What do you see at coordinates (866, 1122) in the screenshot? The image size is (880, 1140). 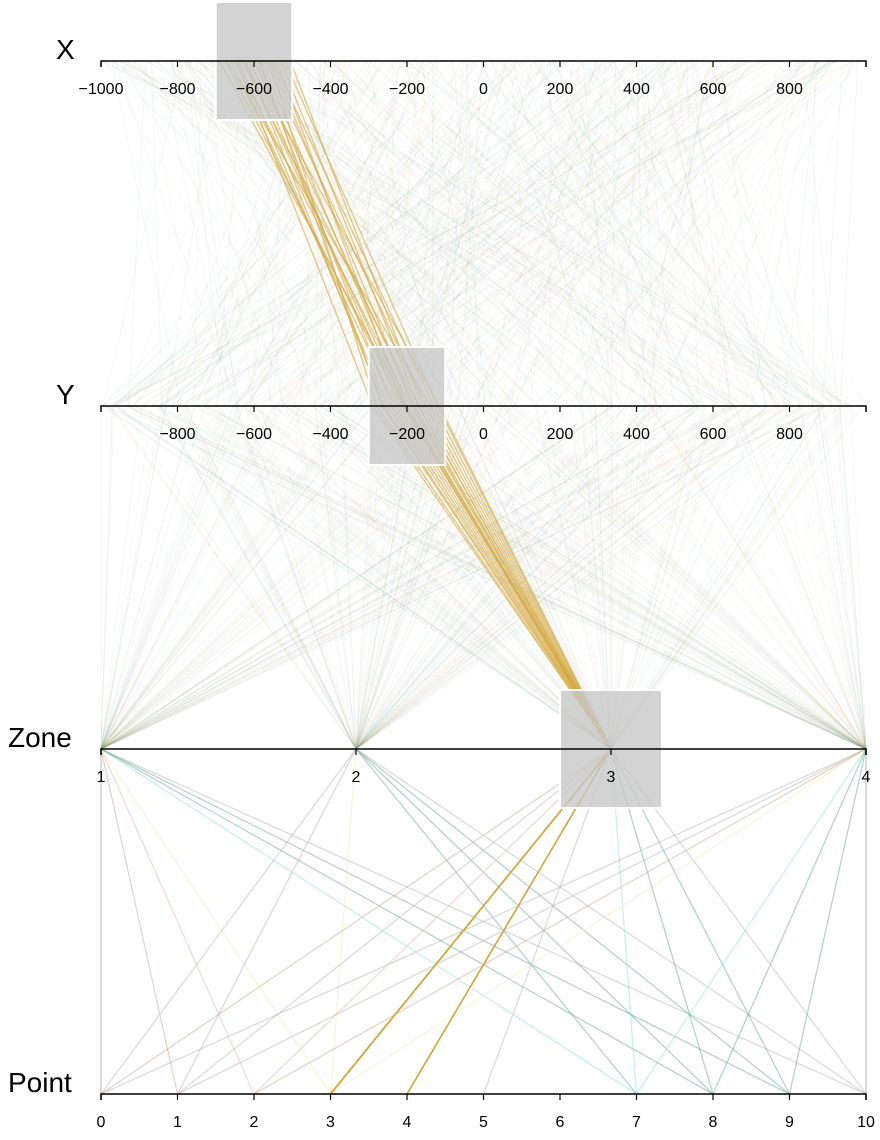 I see `tick-label: 10` at bounding box center [866, 1122].